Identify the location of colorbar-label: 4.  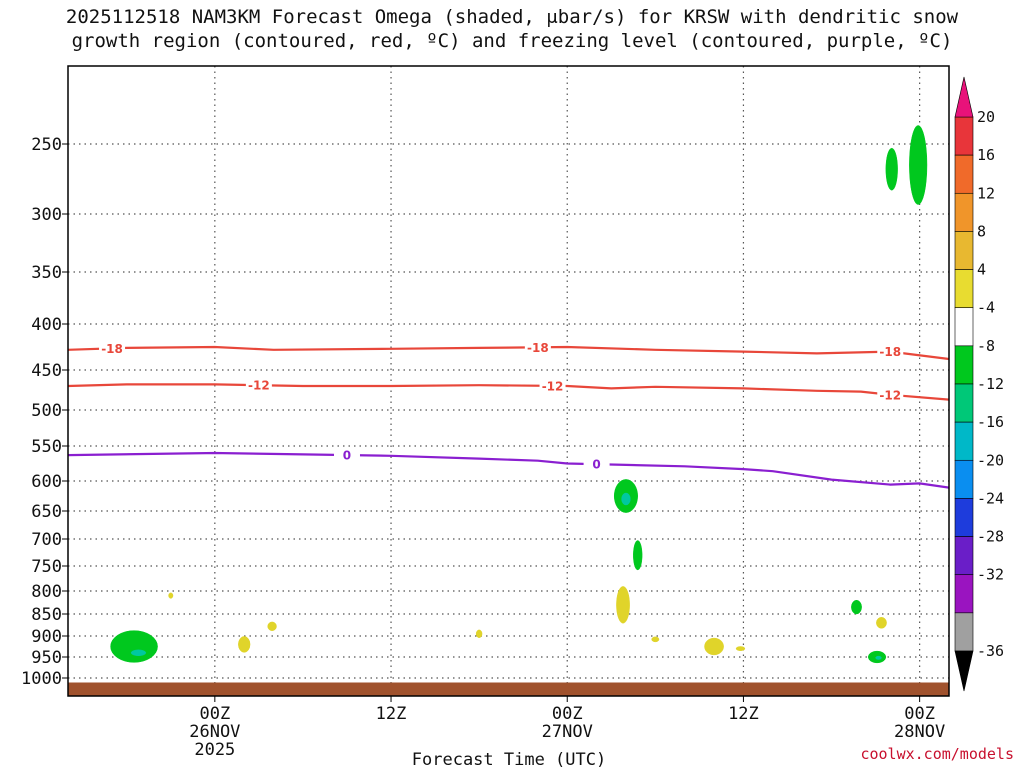
(981, 270).